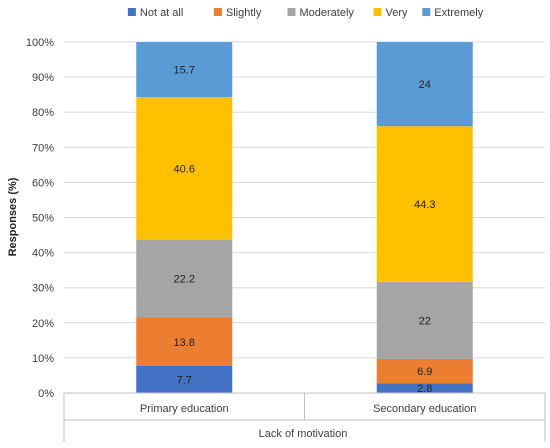  What do you see at coordinates (397, 13) in the screenshot?
I see `legend-label: Very` at bounding box center [397, 13].